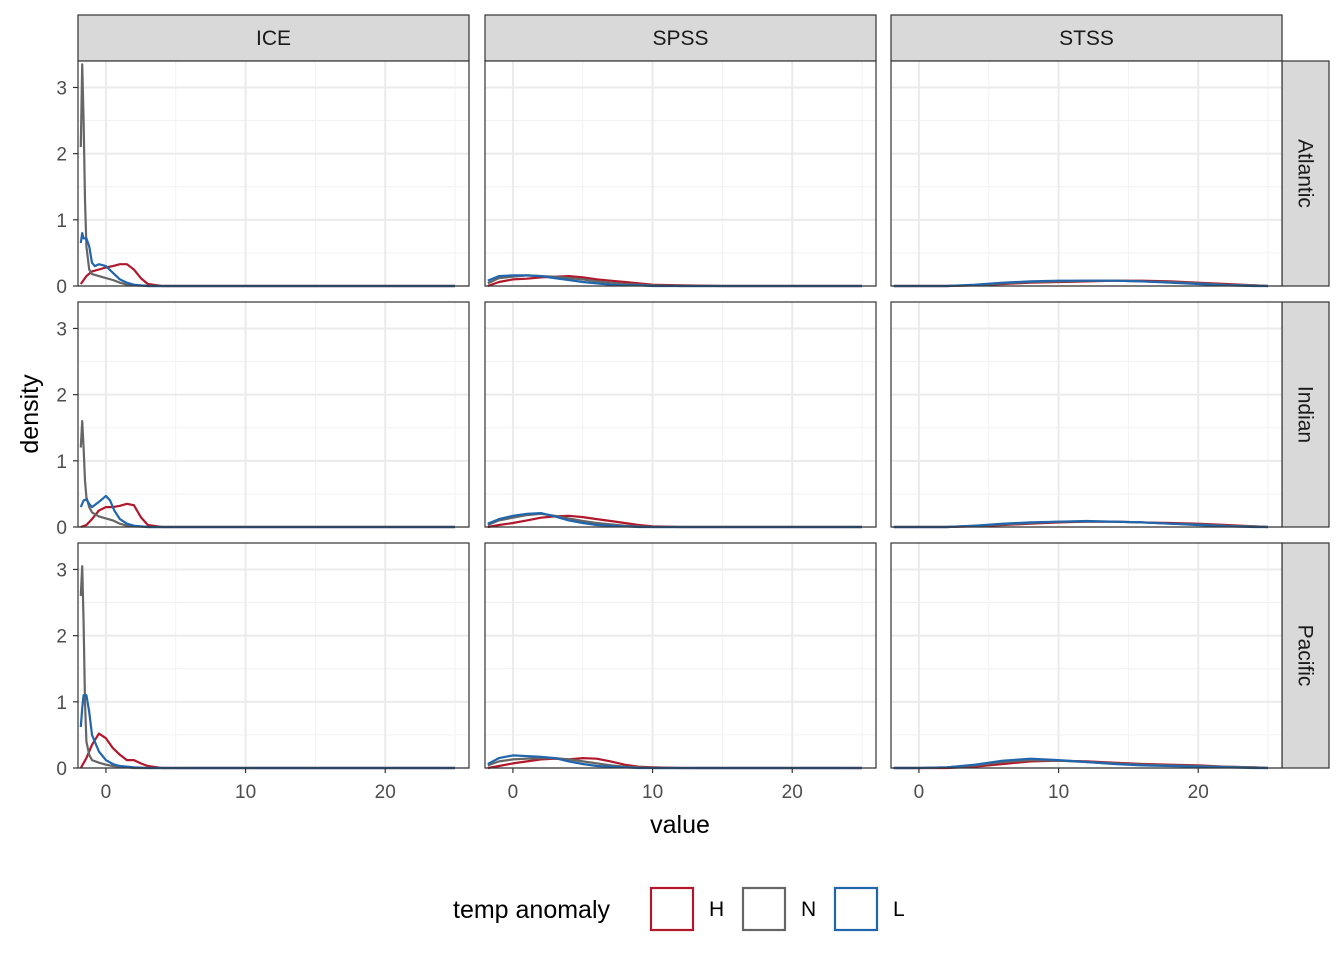  I want to click on panel-stss-indian, so click(1086, 415).